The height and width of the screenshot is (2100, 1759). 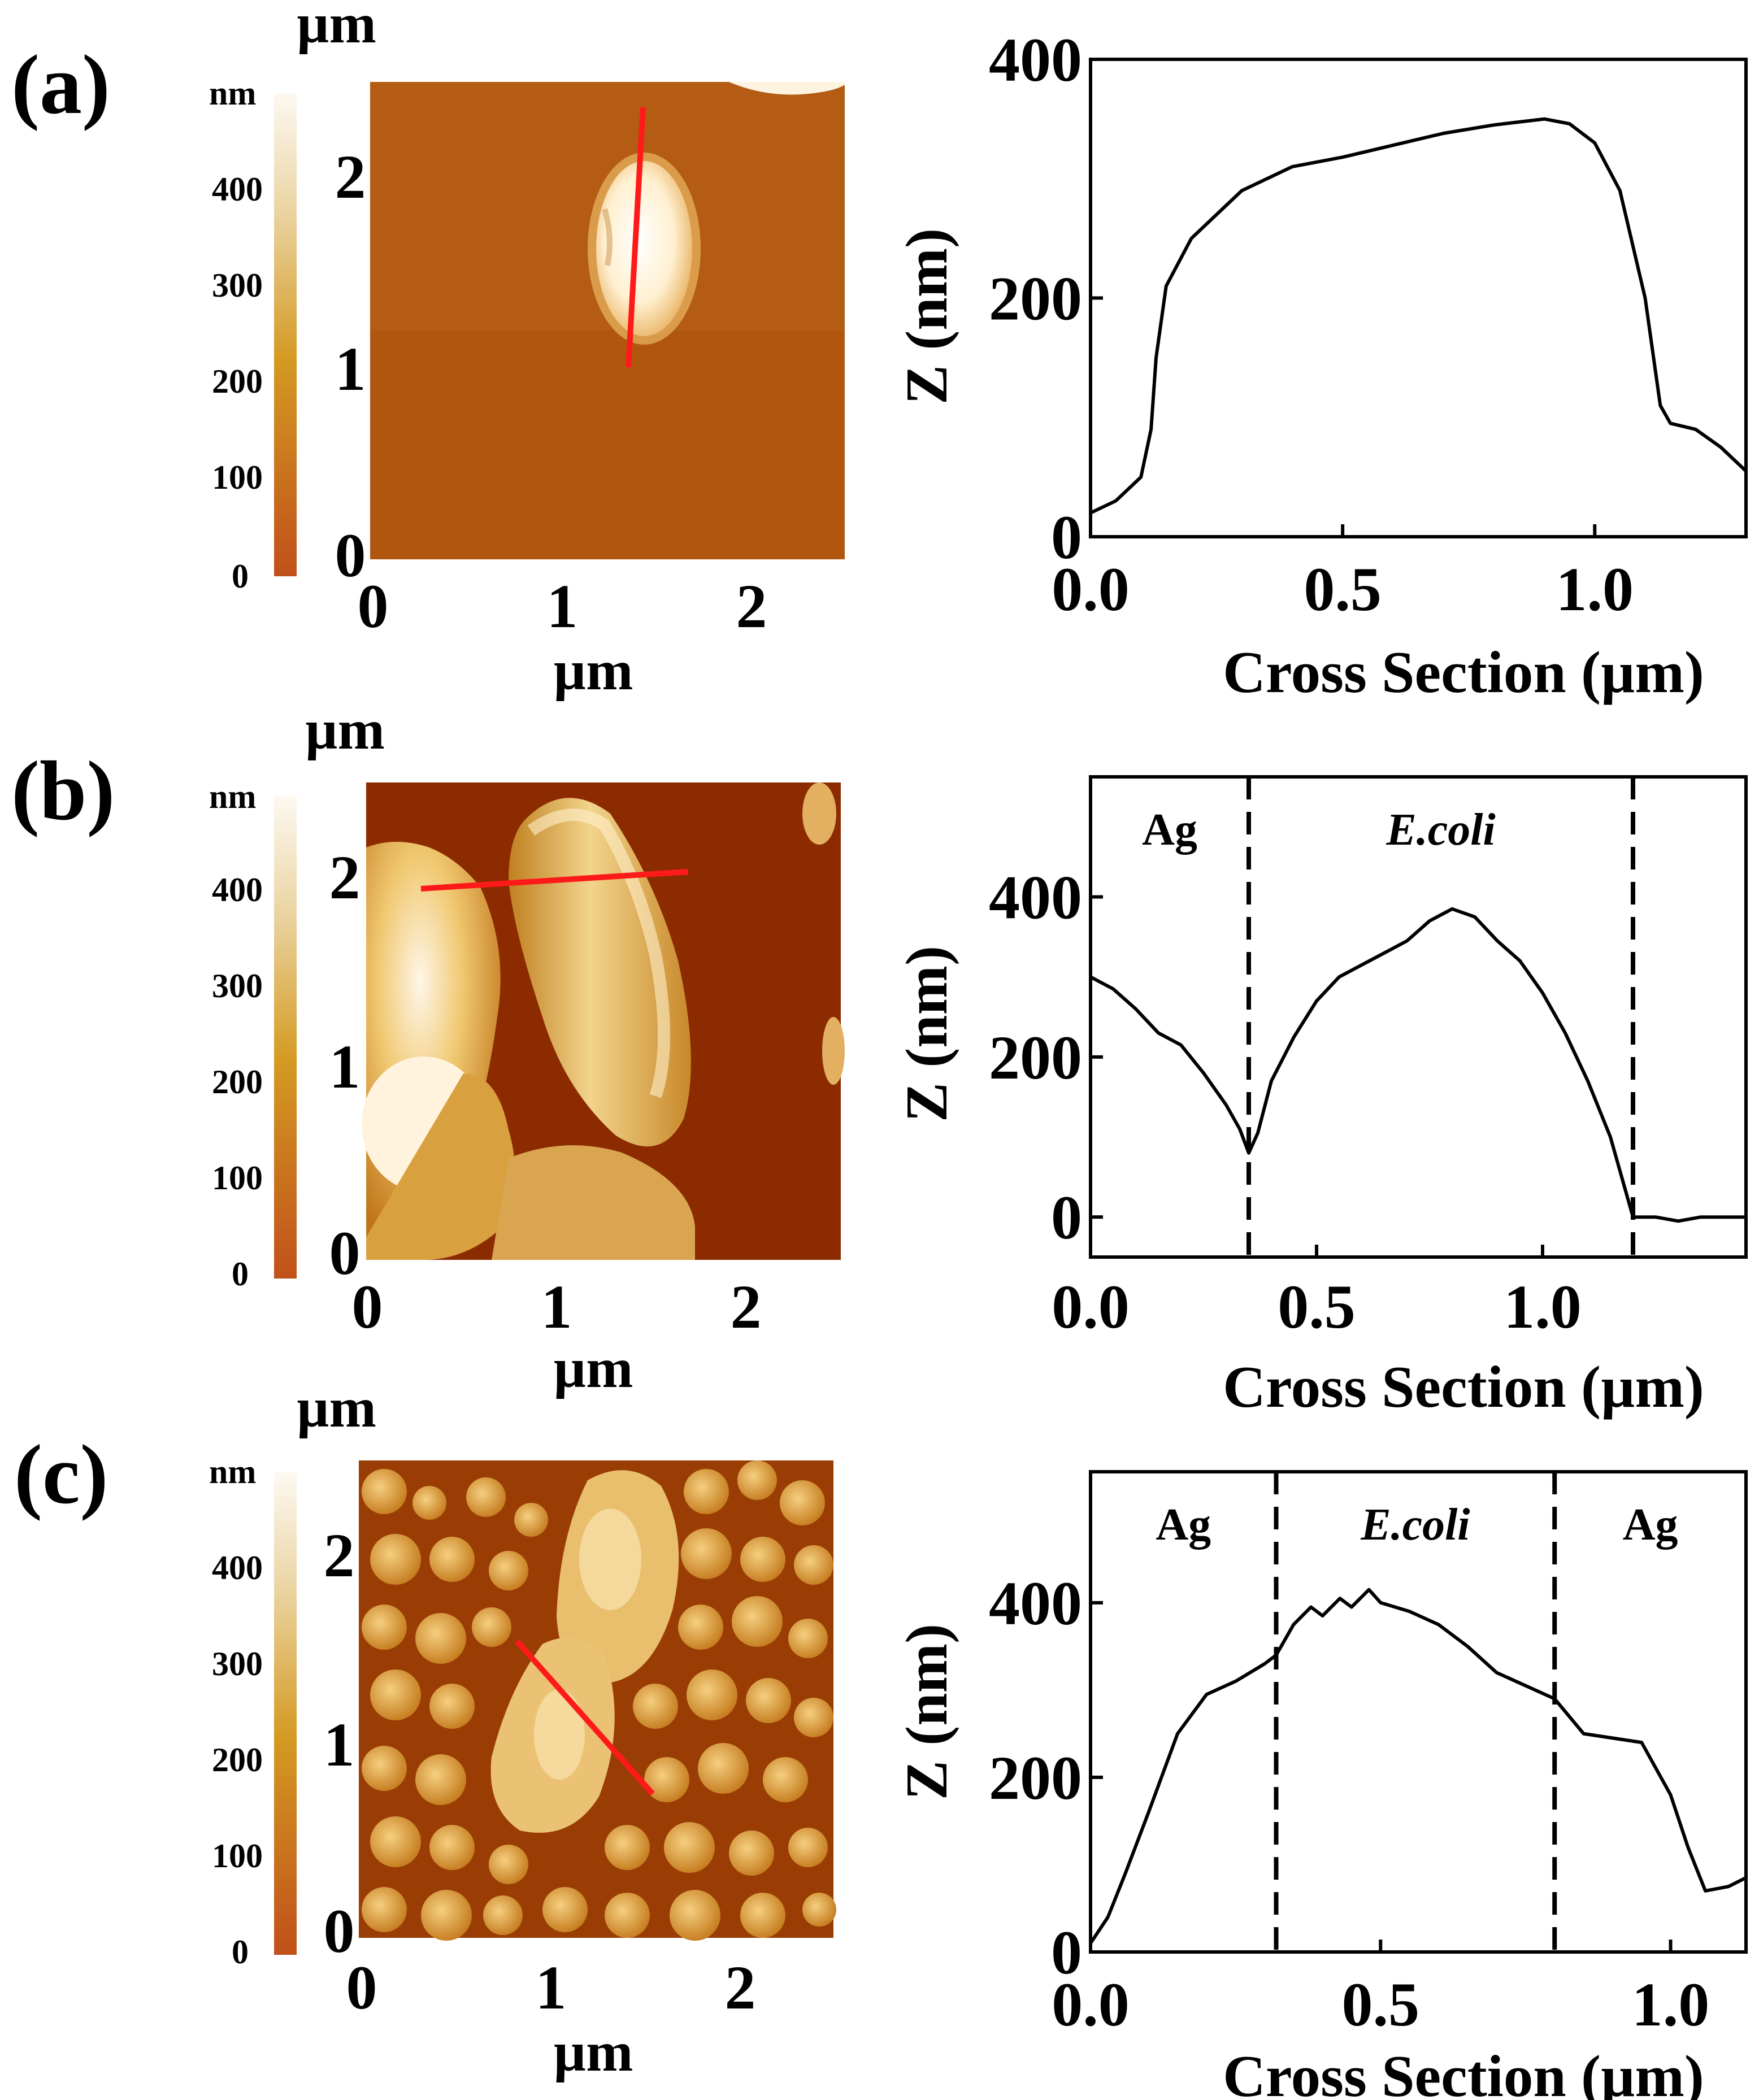 I want to click on afm-panel-a: µm nm 400 300 200 100 0 2 1 0 0 1 2, so click(x=527, y=351).